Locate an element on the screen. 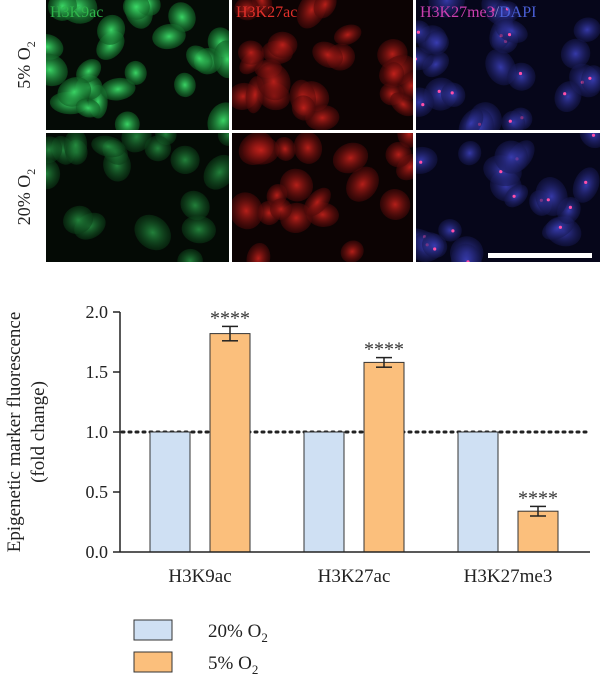  y-axis-label-line1: Epigenetic marker fluorescence is located at coordinates (14, 432).